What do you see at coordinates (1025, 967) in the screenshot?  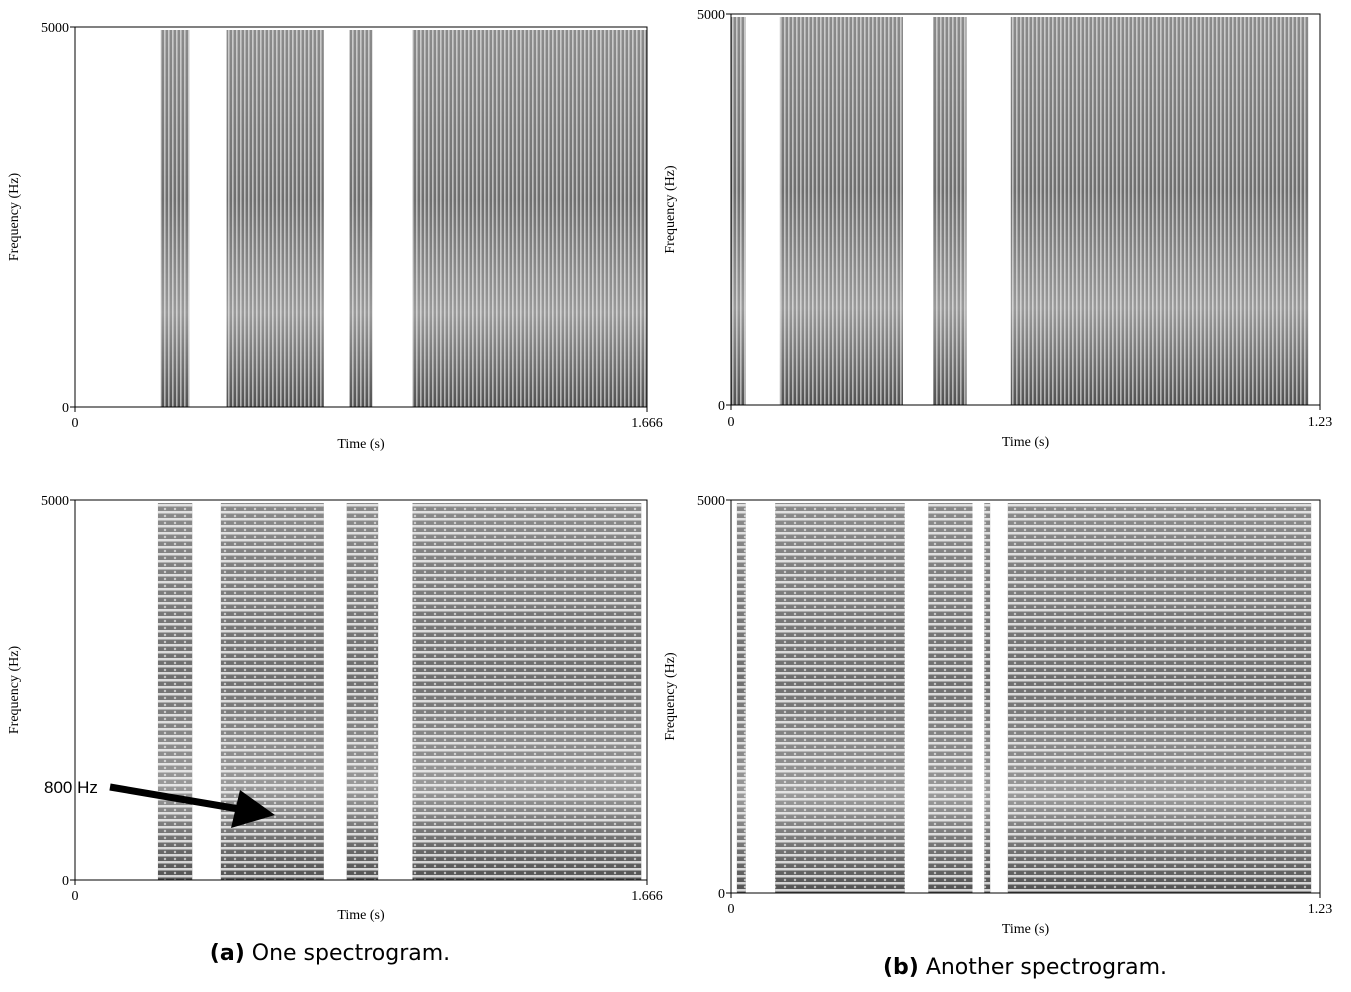 I see `caption: (b) Another spectrogram.` at bounding box center [1025, 967].